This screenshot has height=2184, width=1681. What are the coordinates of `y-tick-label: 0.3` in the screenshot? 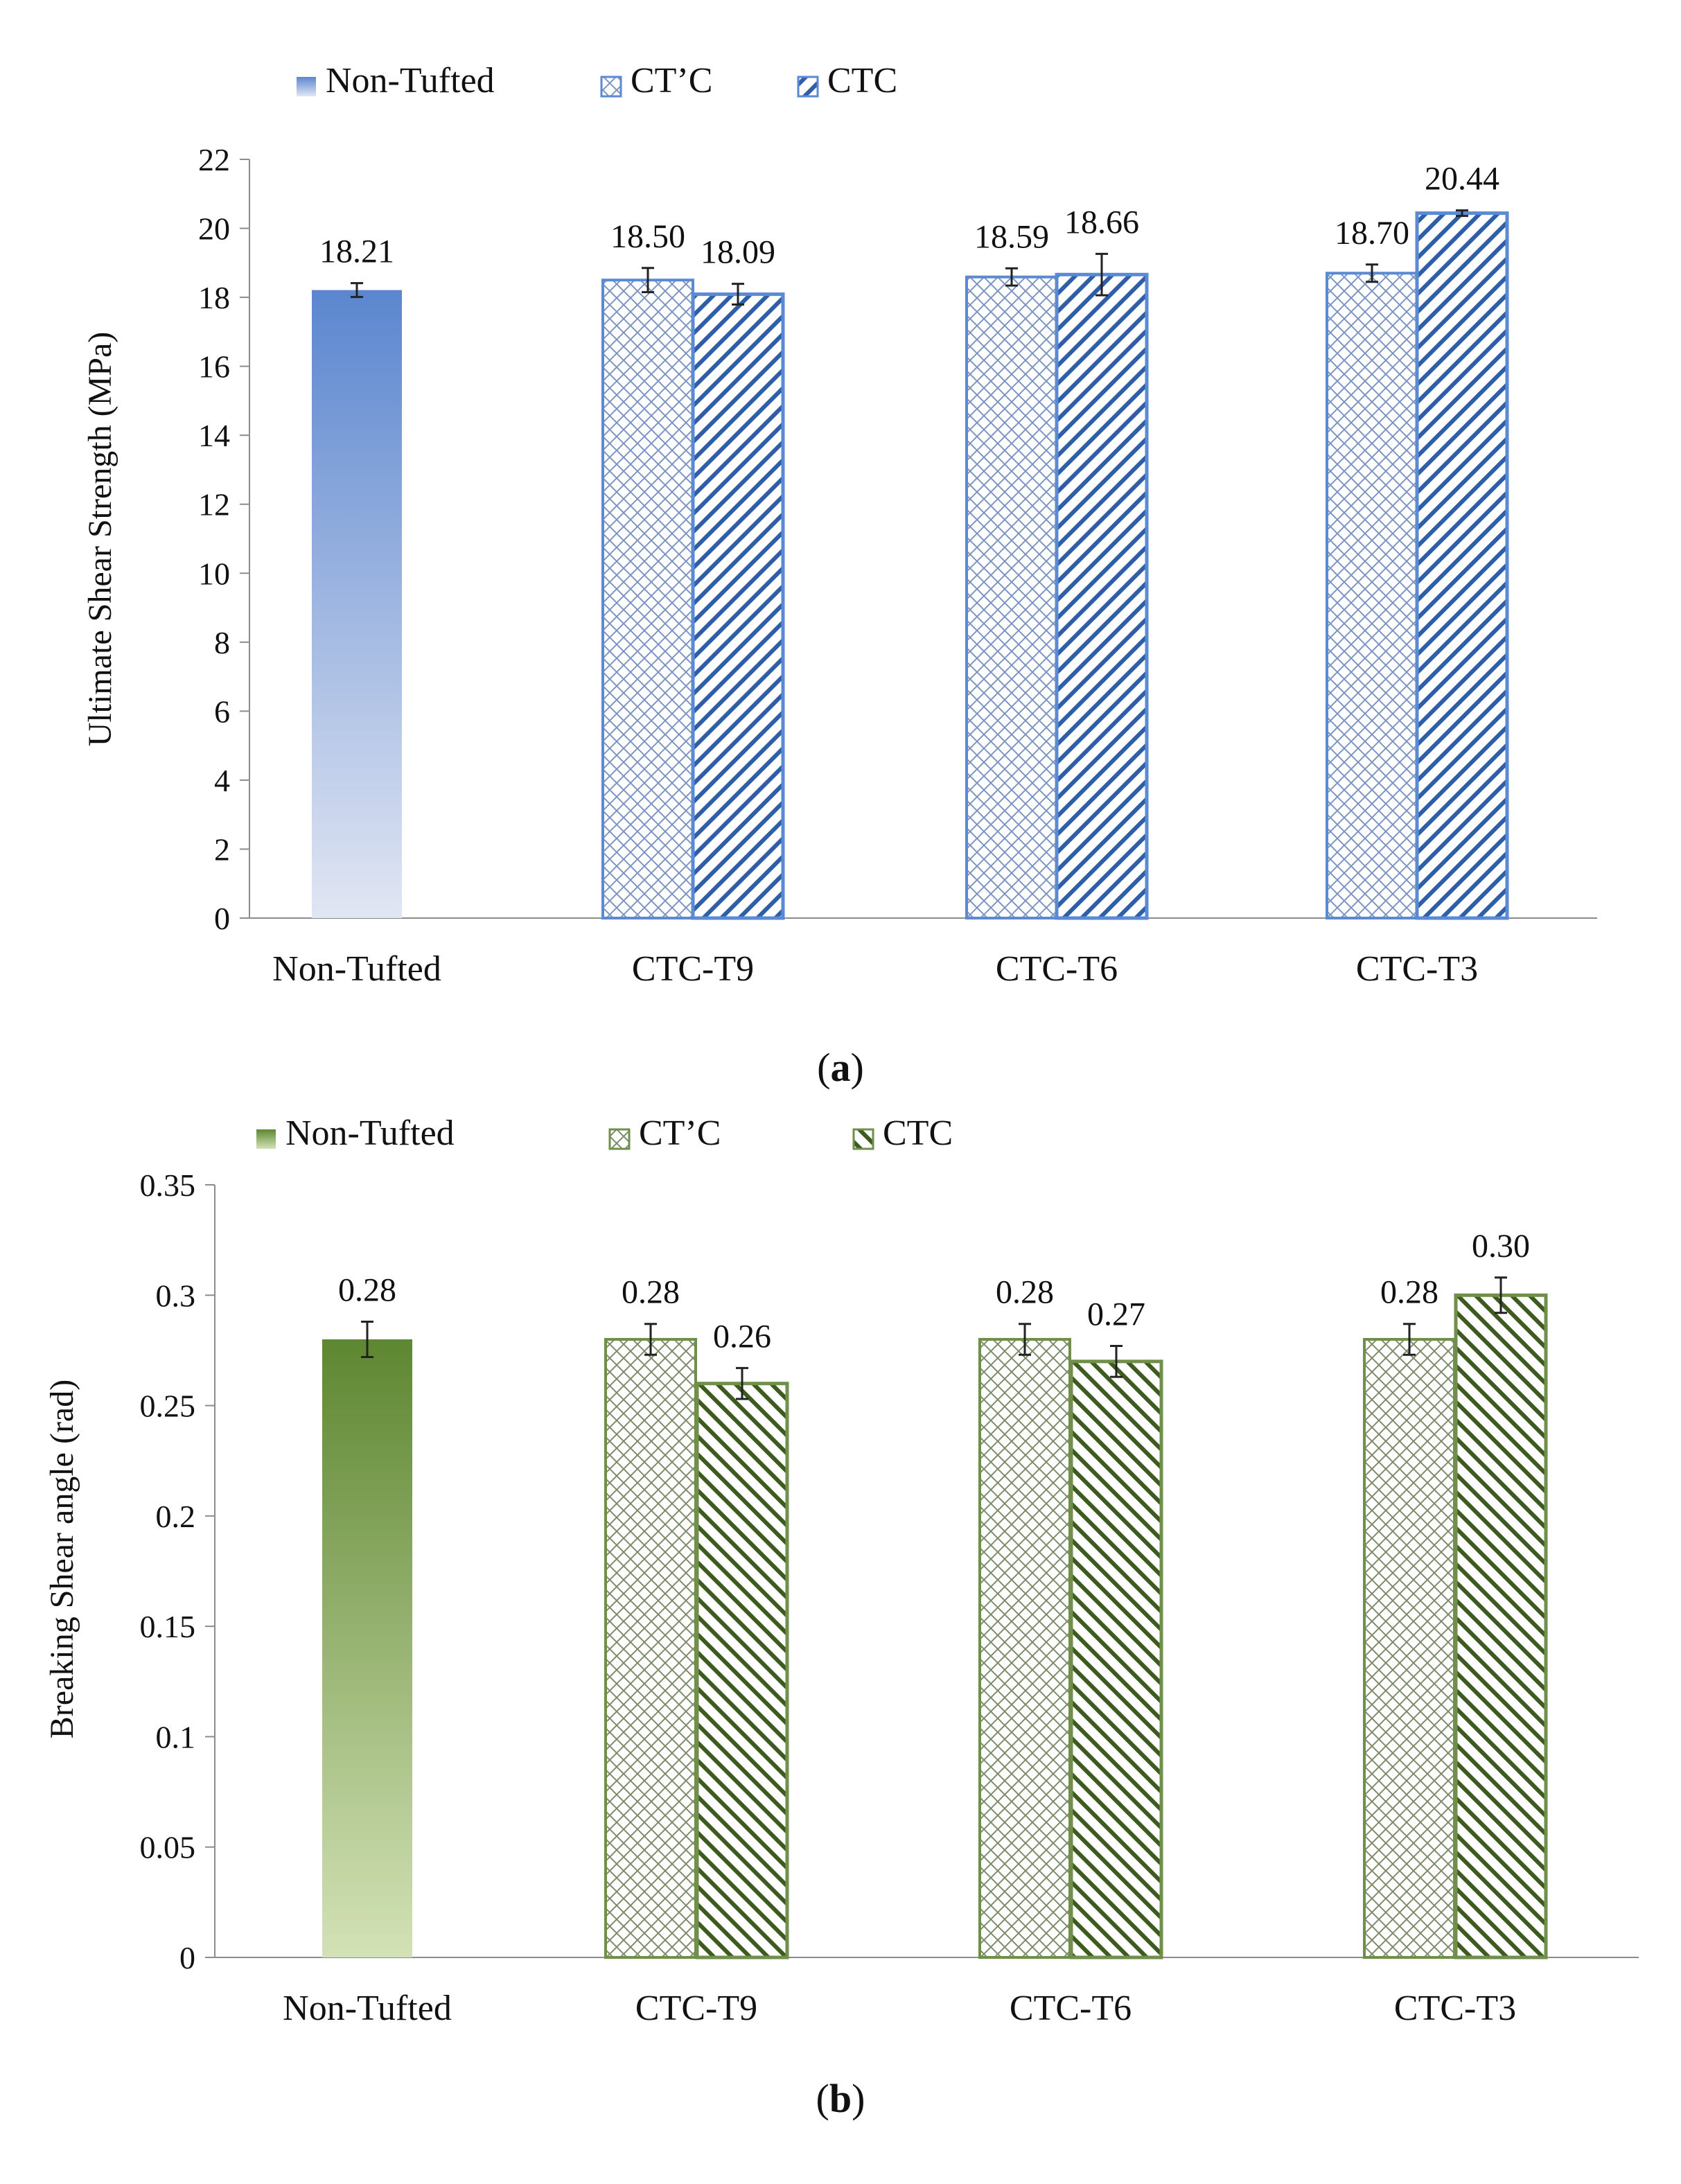 It's located at (176, 1295).